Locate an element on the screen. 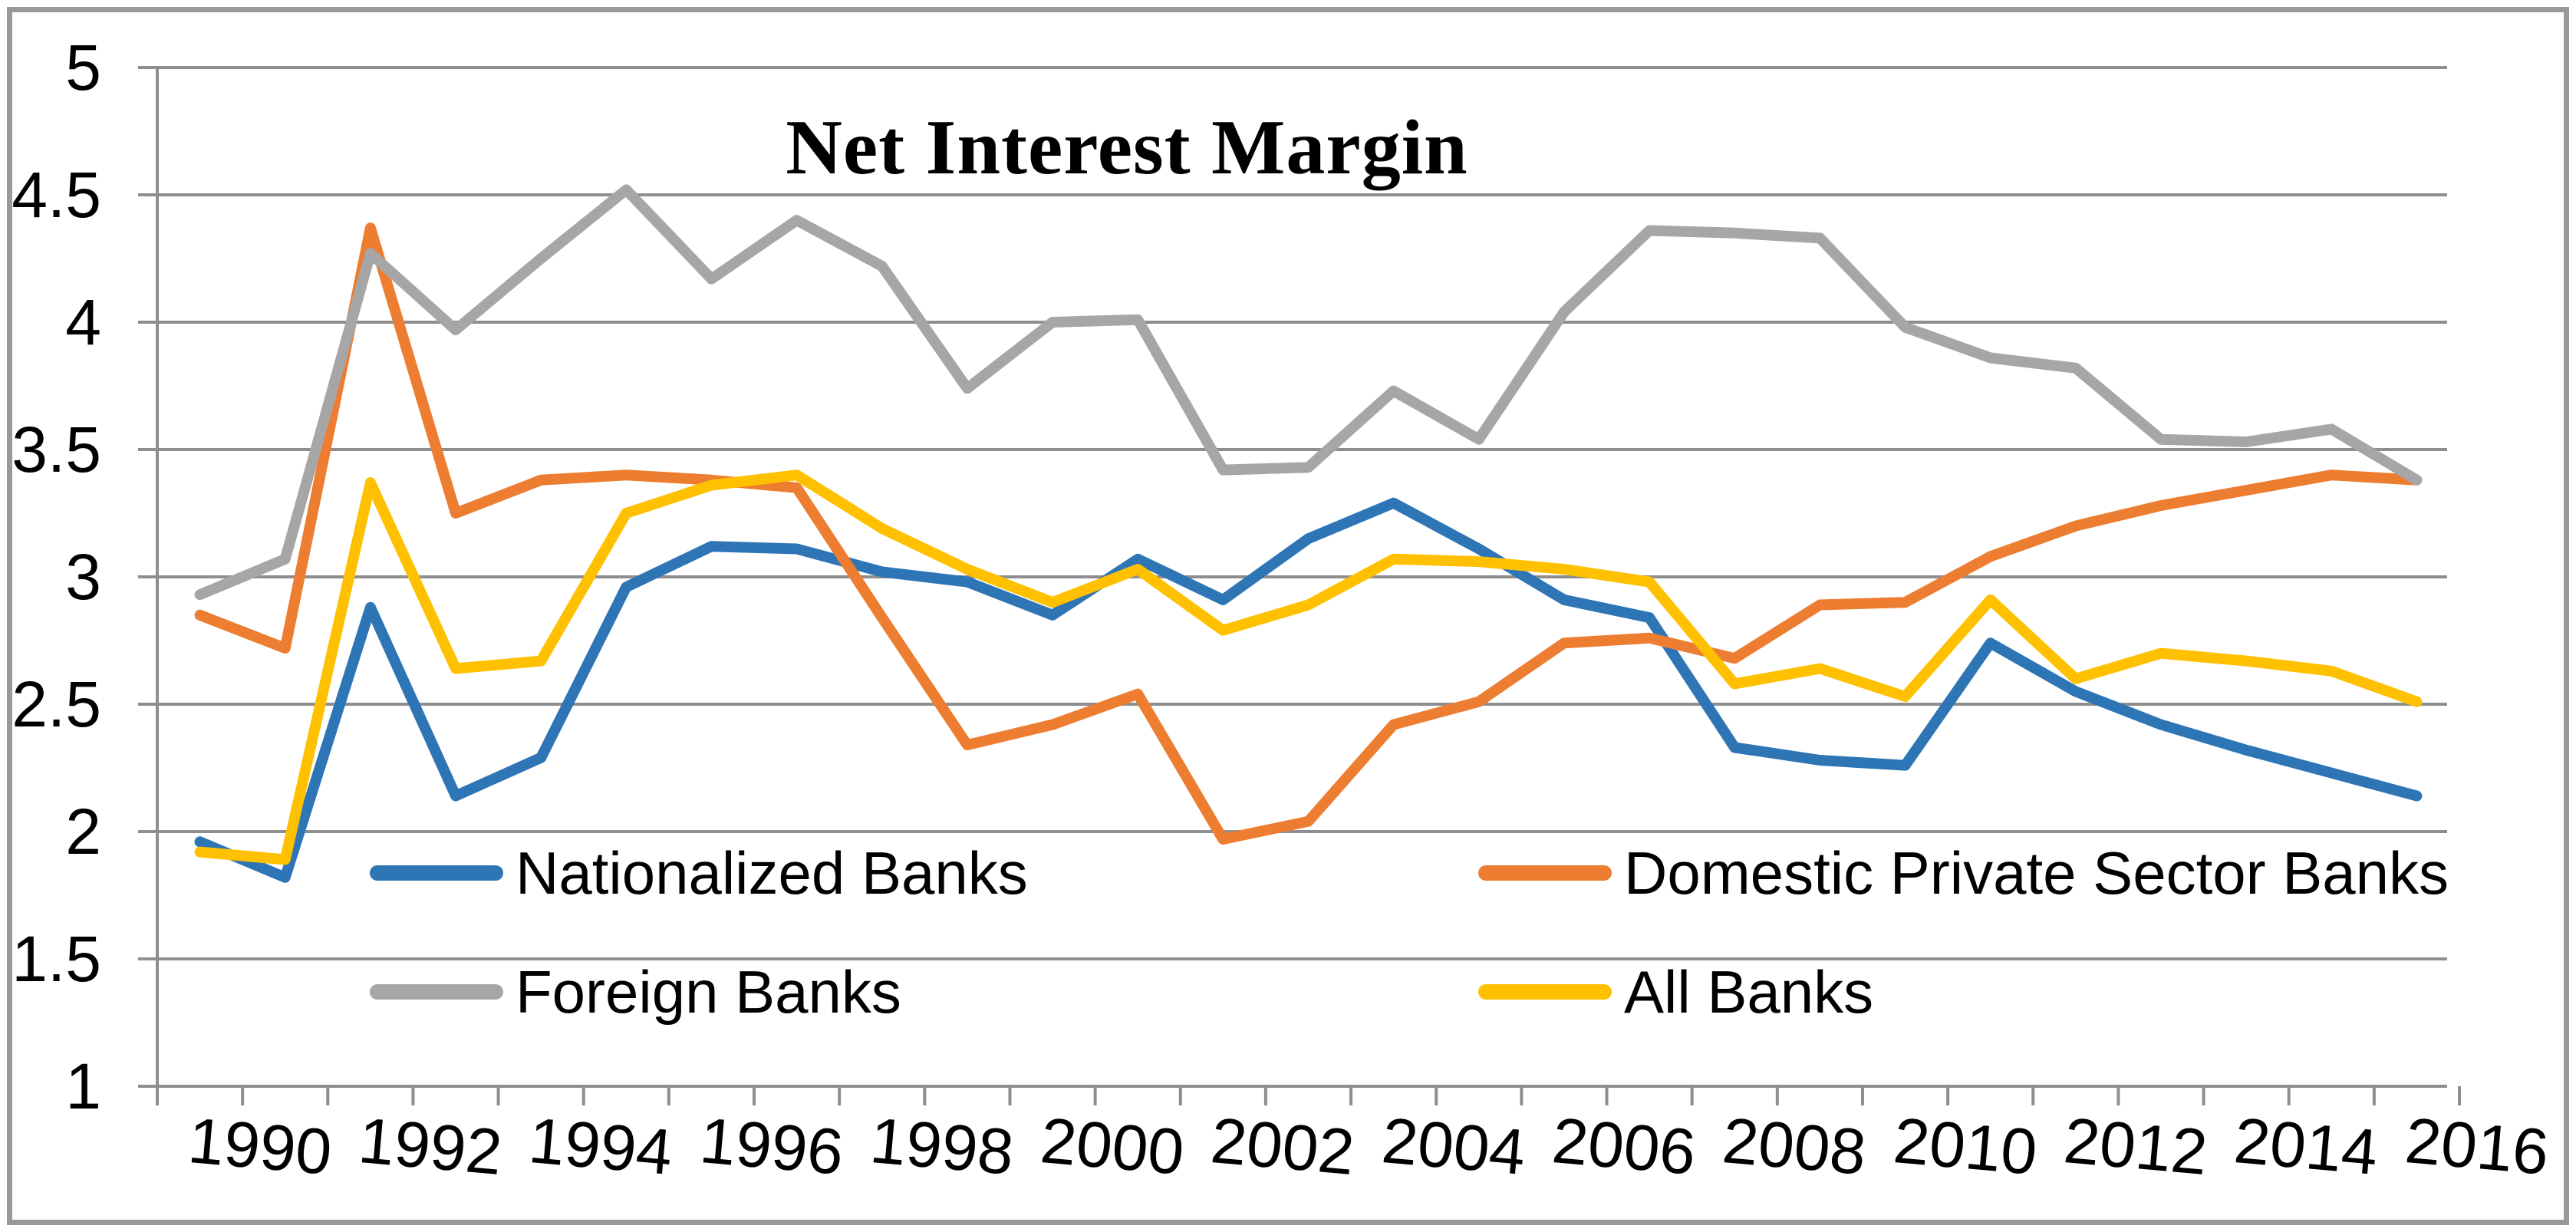 This screenshot has width=2576, height=1232. y-axis-label-5: 5 is located at coordinates (83, 67).